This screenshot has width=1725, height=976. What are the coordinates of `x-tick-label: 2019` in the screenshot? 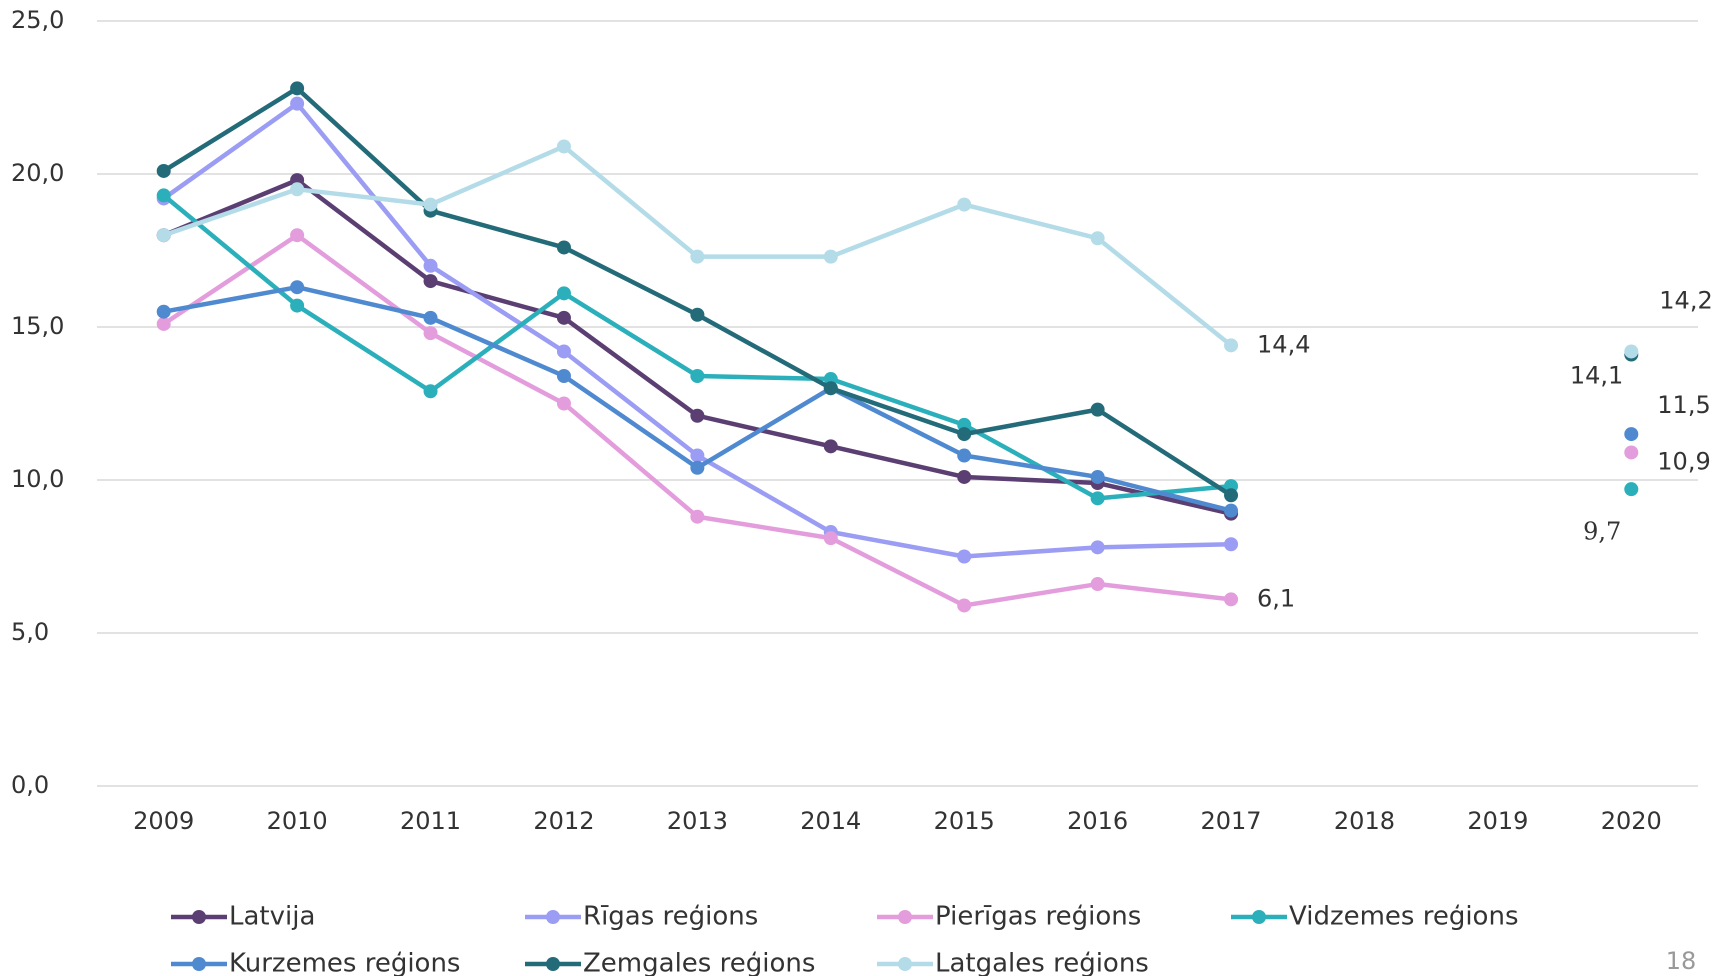 It's located at (1497, 821).